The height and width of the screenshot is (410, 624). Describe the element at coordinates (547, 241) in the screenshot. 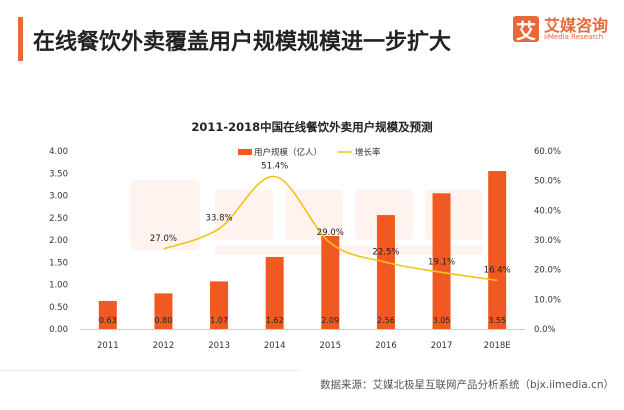

I see `right-axis-tick-label: 30.0%` at that location.